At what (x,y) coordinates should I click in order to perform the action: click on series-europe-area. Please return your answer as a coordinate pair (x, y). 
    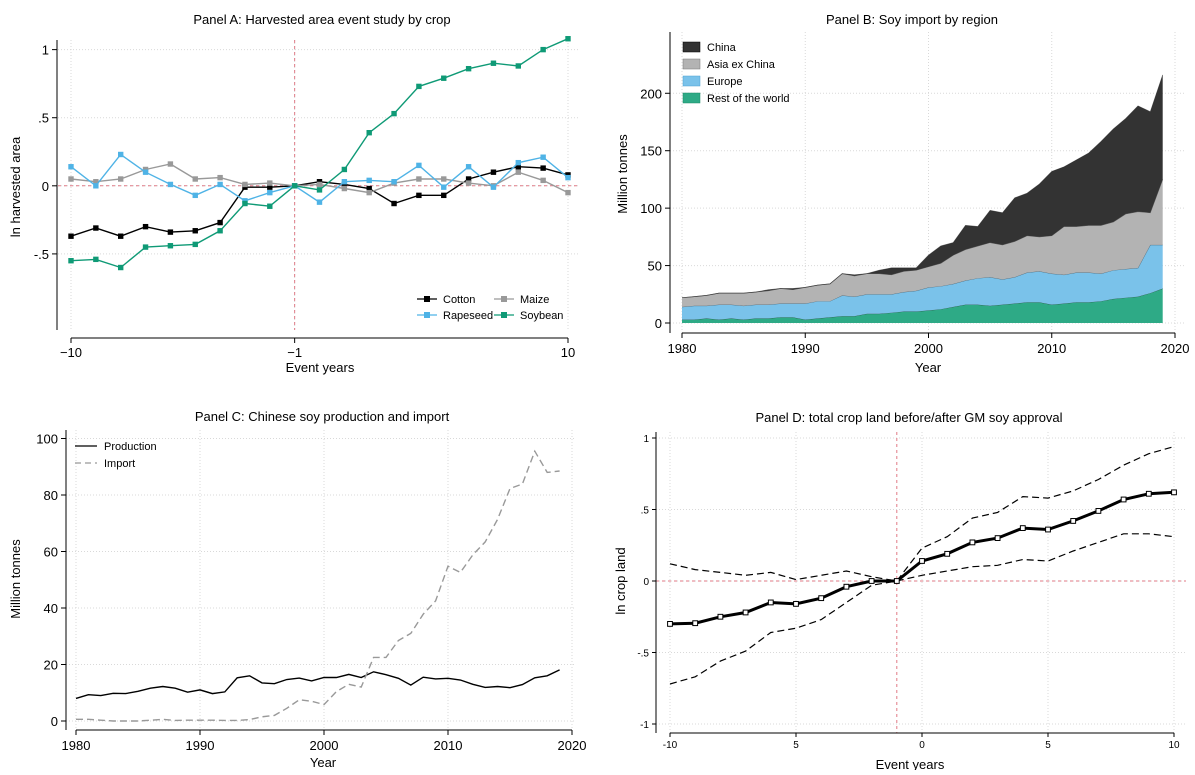
    Looking at the image, I should click on (922, 282).